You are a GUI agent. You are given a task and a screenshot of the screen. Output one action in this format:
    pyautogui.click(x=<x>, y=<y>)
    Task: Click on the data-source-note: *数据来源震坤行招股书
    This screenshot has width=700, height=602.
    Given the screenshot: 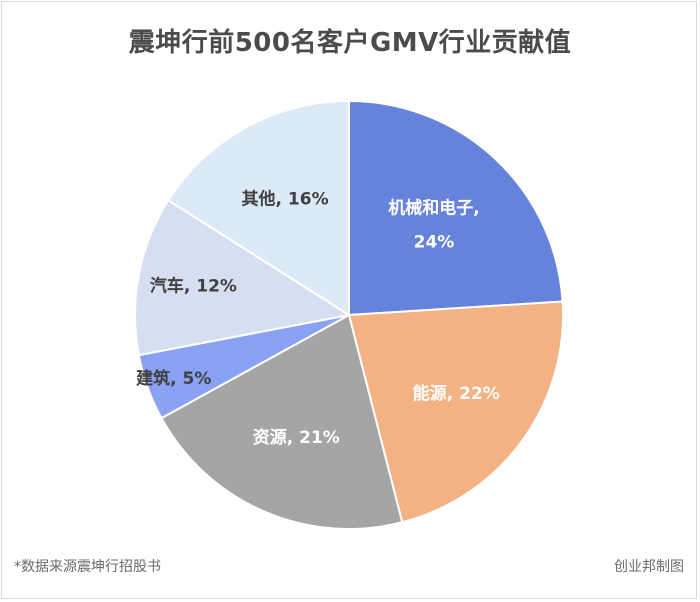 What is the action you would take?
    pyautogui.click(x=87, y=567)
    